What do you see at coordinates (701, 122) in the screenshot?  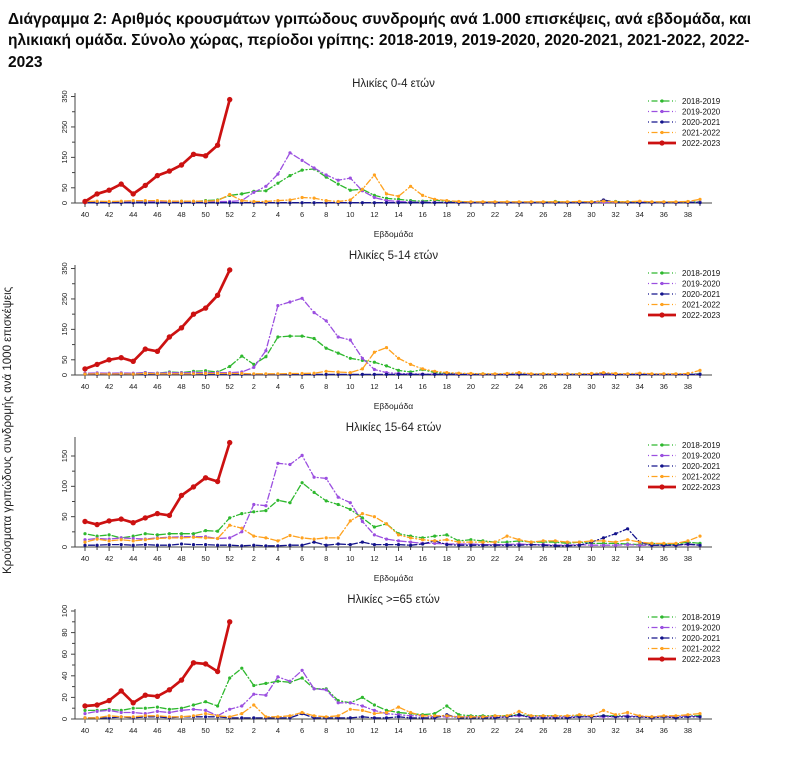 I see `legend-label-2020-2021: 2020-2021` at bounding box center [701, 122].